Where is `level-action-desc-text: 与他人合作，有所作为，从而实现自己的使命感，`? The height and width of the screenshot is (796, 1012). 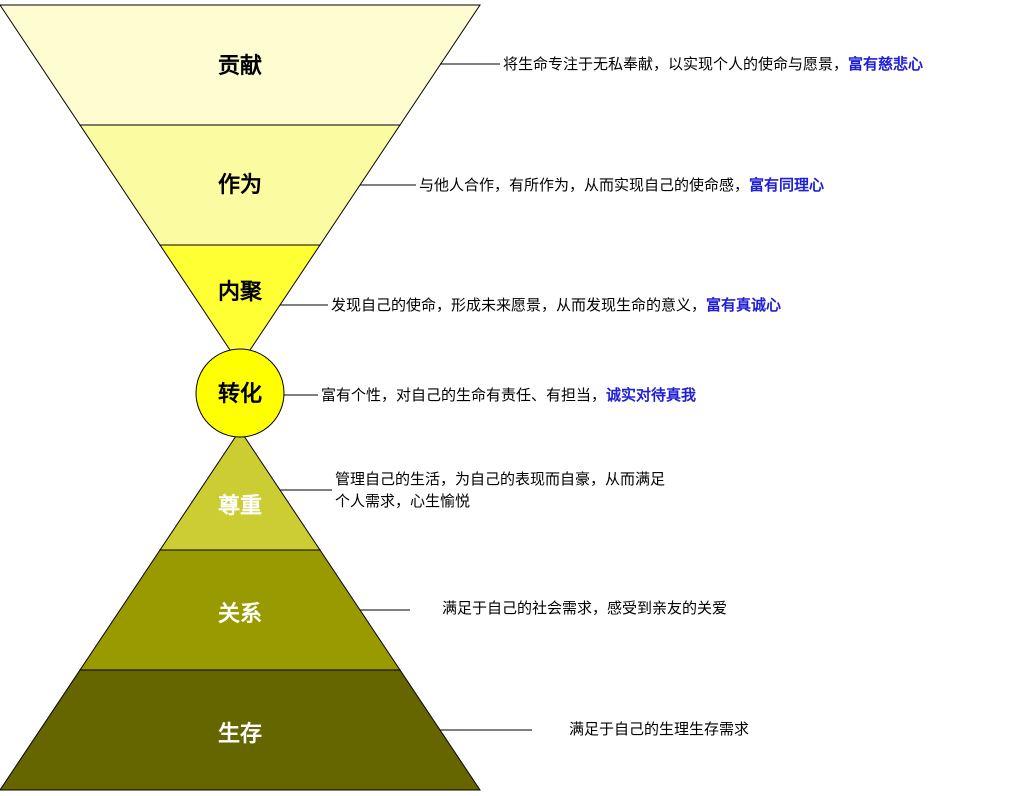
level-action-desc-text: 与他人合作，有所作为，从而实现自己的使命感， is located at coordinates (584, 185).